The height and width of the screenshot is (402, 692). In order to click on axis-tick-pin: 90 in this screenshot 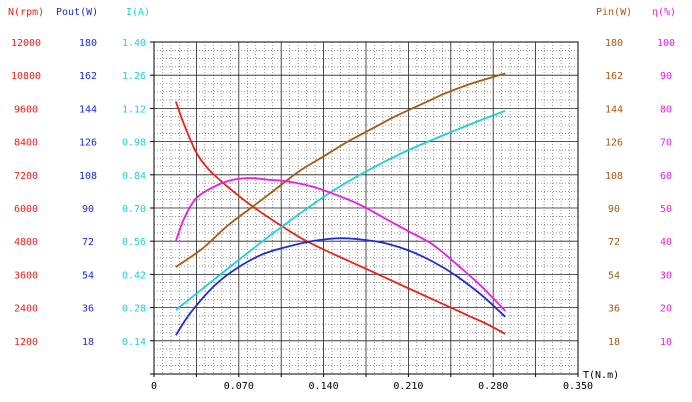, I will do `click(614, 209)`.